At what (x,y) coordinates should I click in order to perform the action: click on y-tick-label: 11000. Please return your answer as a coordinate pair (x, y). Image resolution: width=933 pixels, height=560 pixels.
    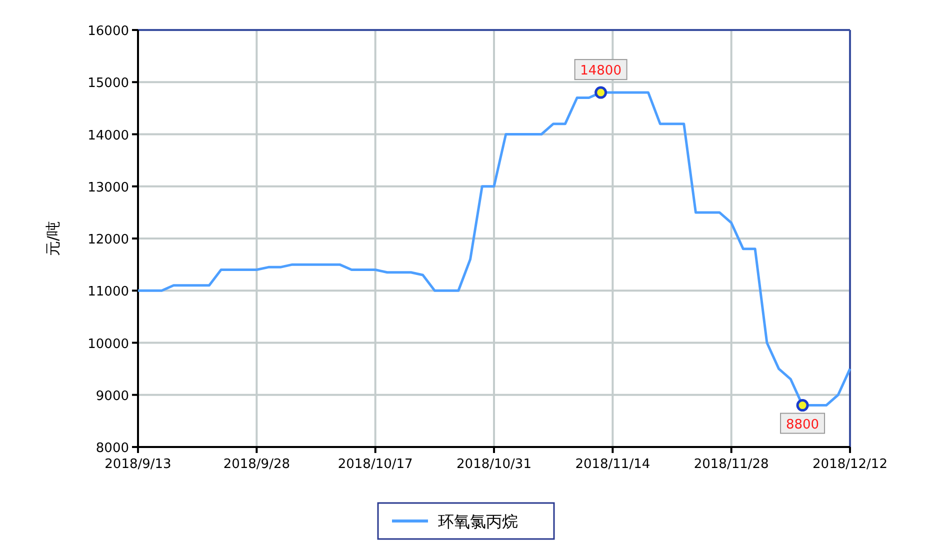
    Looking at the image, I should click on (108, 292).